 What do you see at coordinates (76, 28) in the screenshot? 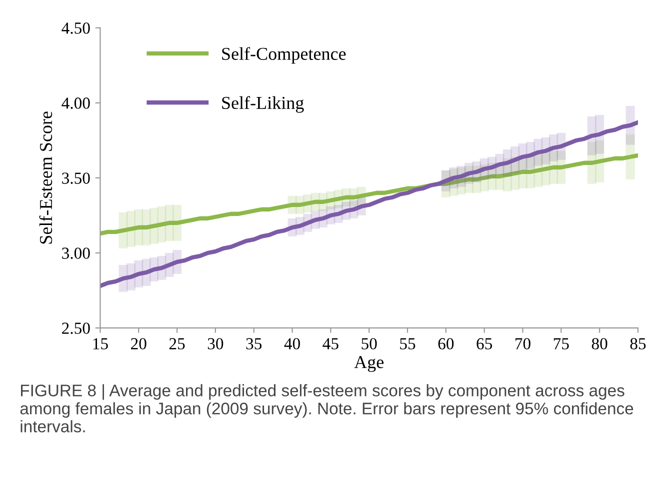
I see `y-tick-label: 4.50` at bounding box center [76, 28].